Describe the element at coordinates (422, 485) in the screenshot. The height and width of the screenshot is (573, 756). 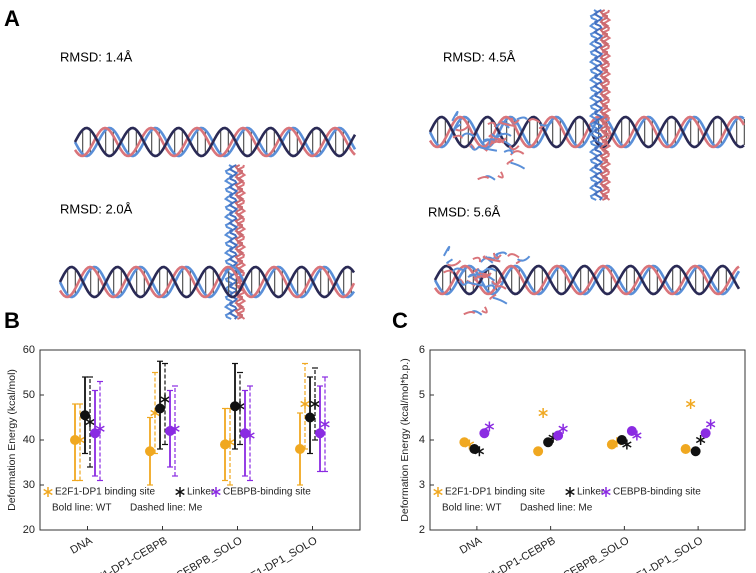
I see `y-tick-label: 3` at that location.